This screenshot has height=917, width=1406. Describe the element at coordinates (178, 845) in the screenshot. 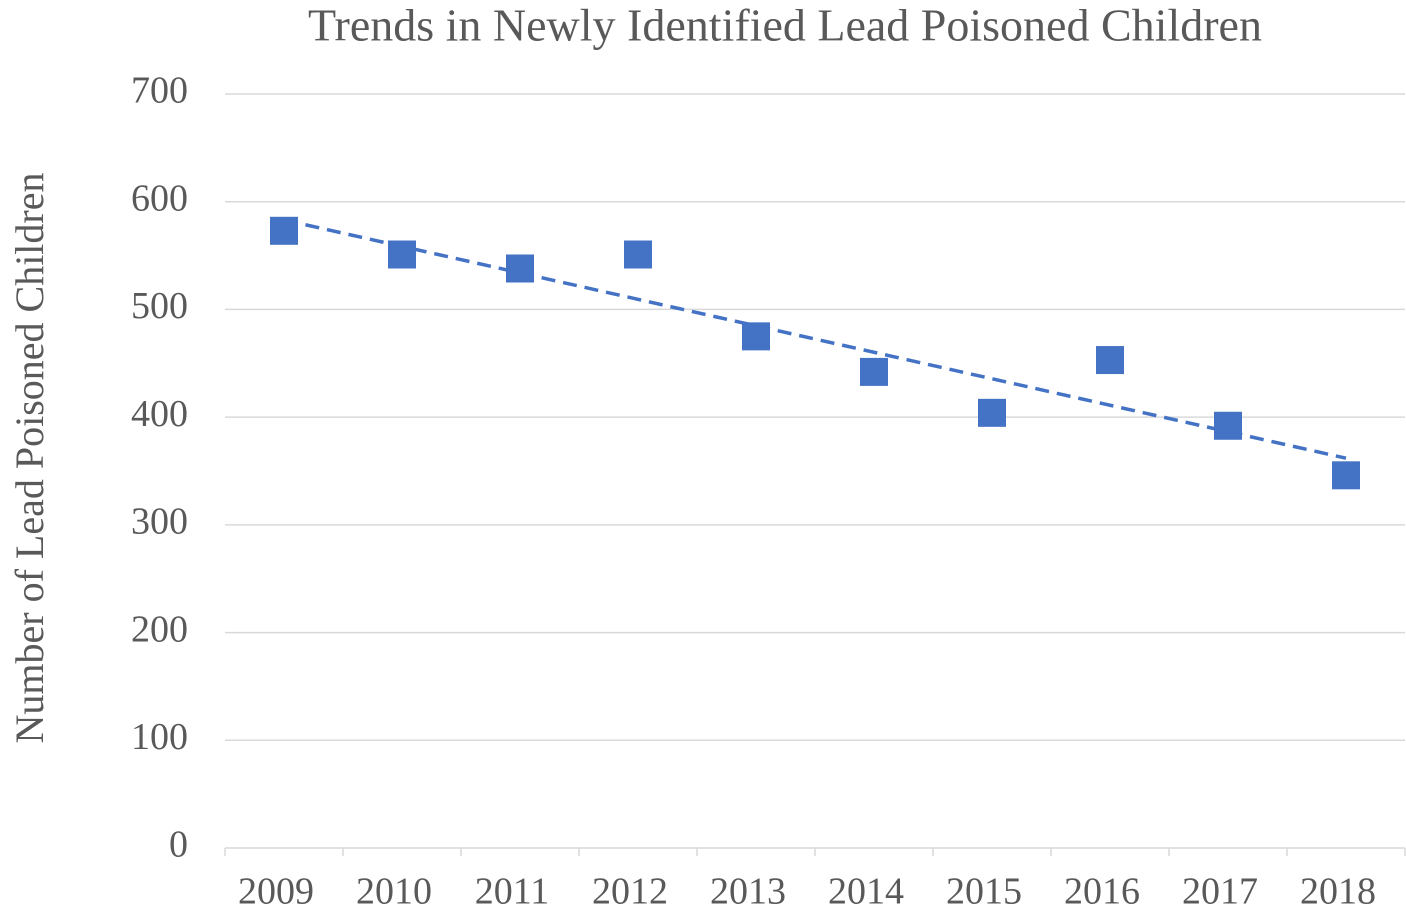

I see `y-tick-label: 0` at that location.